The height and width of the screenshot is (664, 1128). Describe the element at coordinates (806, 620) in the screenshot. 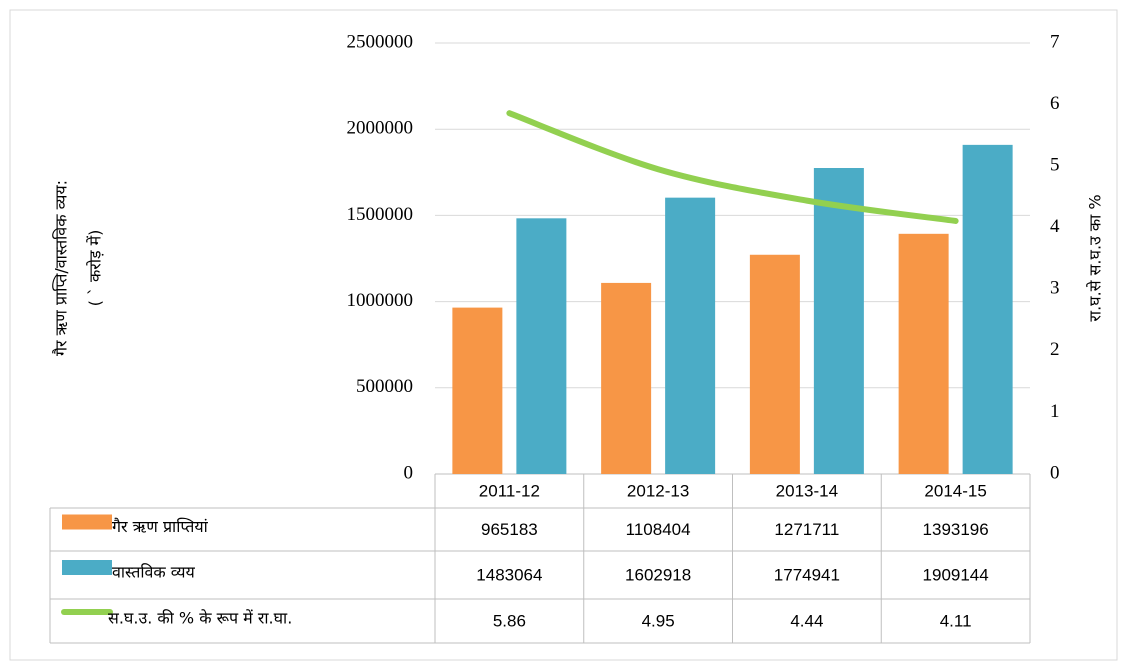

I see `table-cell: 4.44` at that location.